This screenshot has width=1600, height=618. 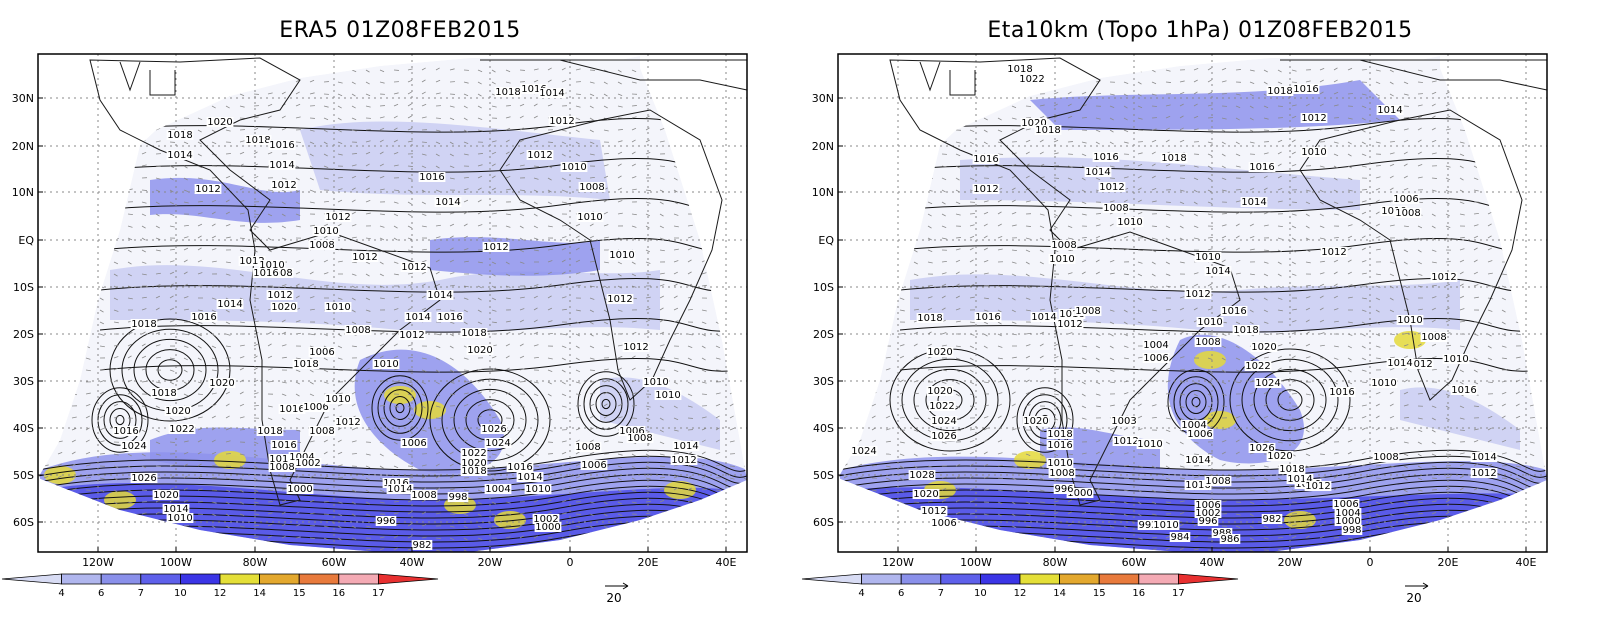 What do you see at coordinates (1020, 593) in the screenshot?
I see `colorbar-tick: 12` at bounding box center [1020, 593].